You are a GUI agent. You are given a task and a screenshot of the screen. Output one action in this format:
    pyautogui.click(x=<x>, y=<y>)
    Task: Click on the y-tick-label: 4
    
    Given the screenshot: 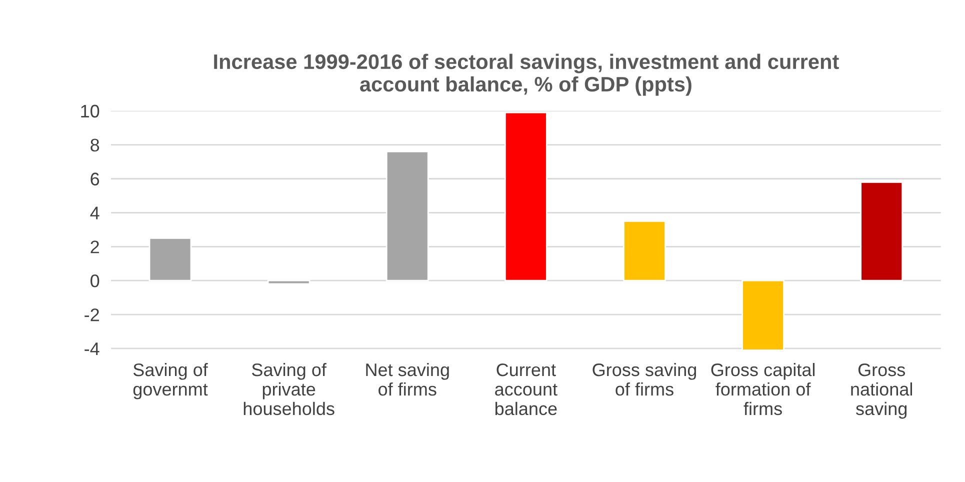 What is the action you would take?
    pyautogui.click(x=95, y=213)
    